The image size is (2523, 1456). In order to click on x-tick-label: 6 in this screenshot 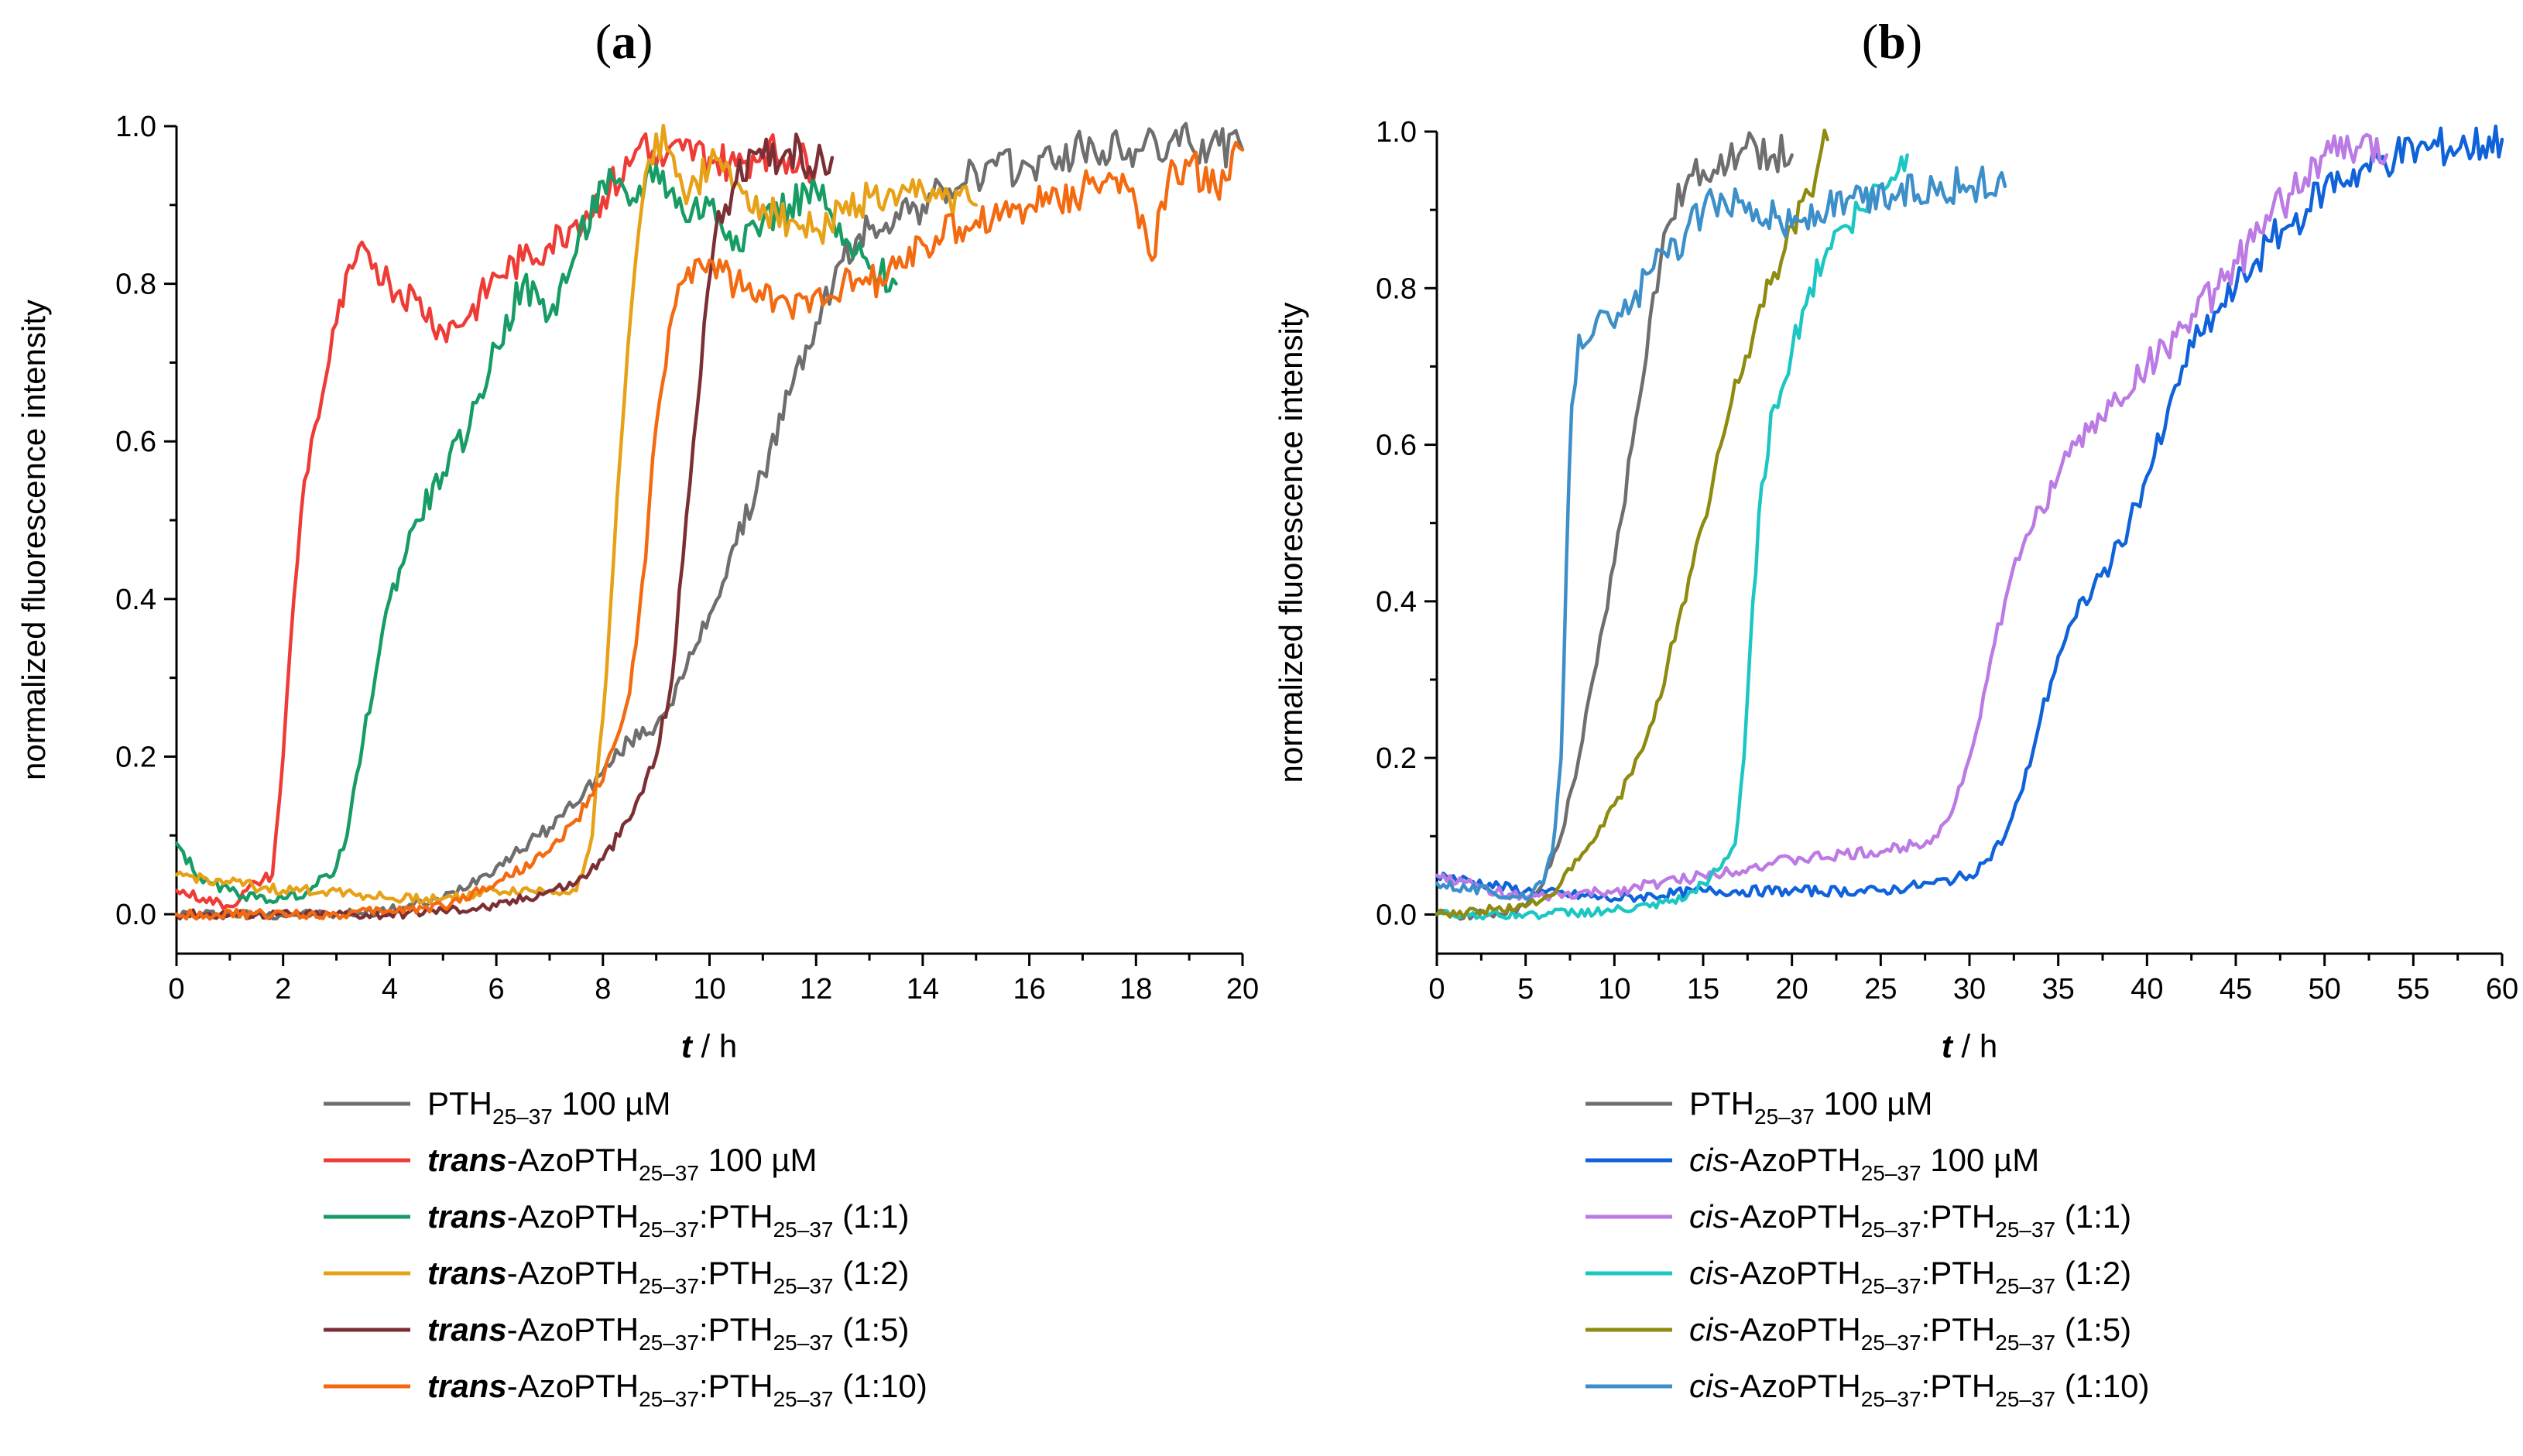, I will do `click(497, 989)`.